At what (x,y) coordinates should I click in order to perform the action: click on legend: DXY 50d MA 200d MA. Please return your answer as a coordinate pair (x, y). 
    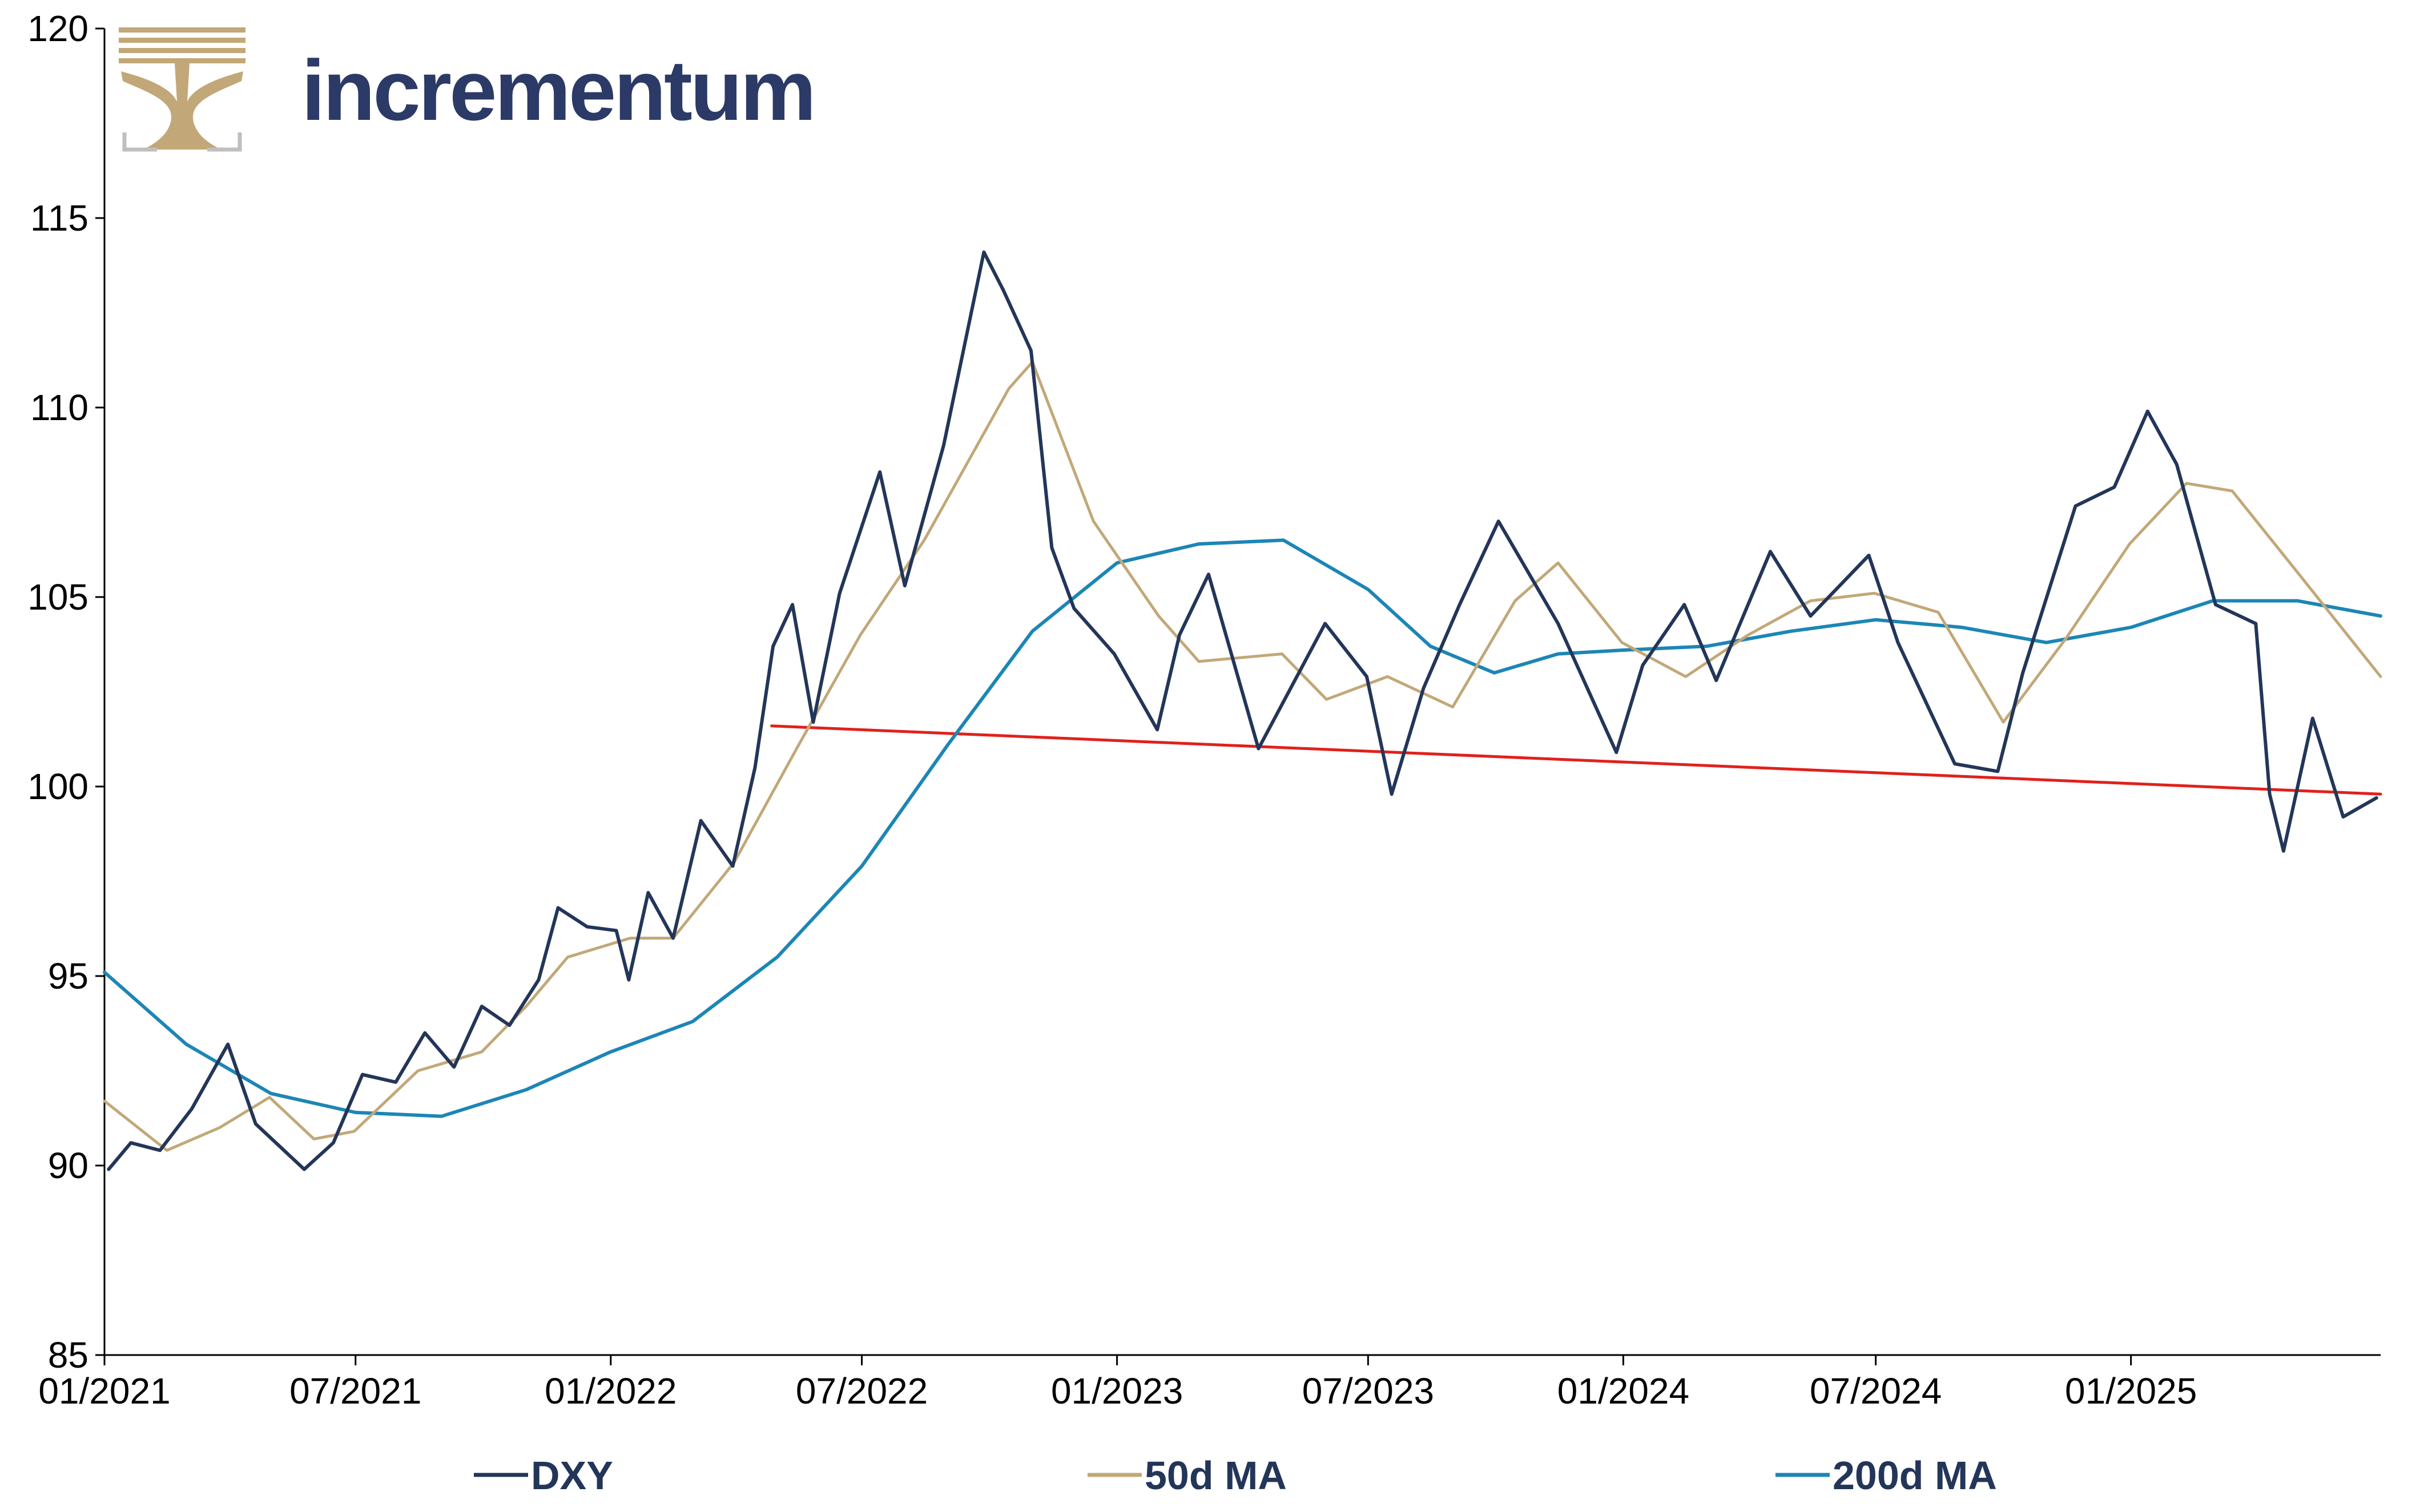
    Looking at the image, I should click on (1236, 1475).